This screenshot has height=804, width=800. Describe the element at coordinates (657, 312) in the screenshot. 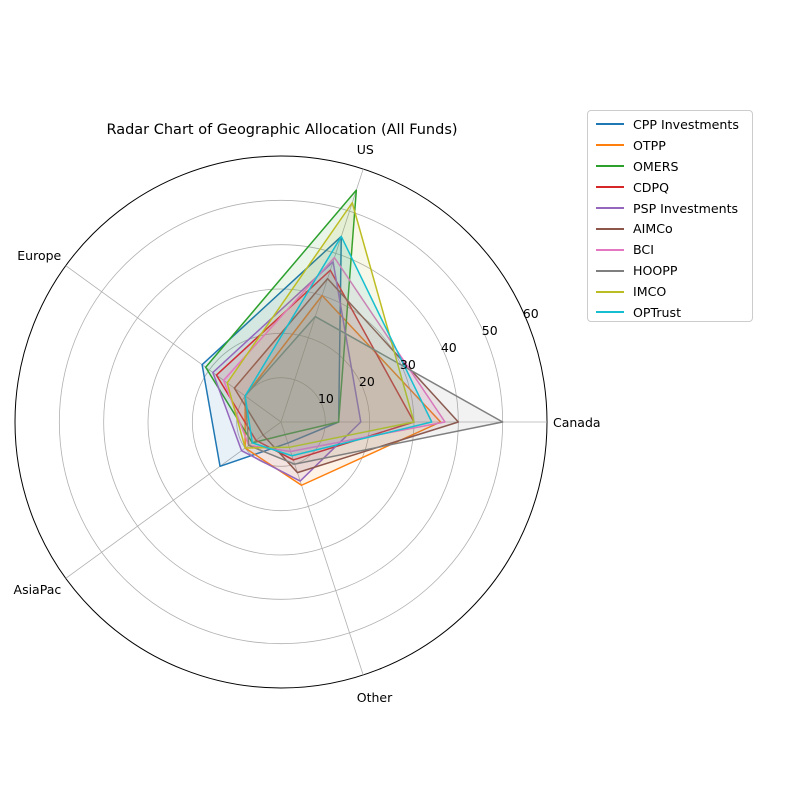

I see `legend-label: OPTrust` at that location.